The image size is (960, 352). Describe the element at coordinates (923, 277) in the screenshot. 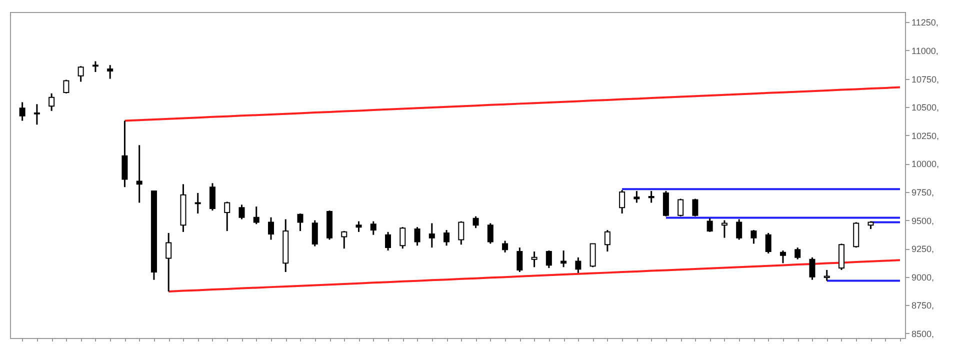

I see `y-tick-label: 9000,` at that location.